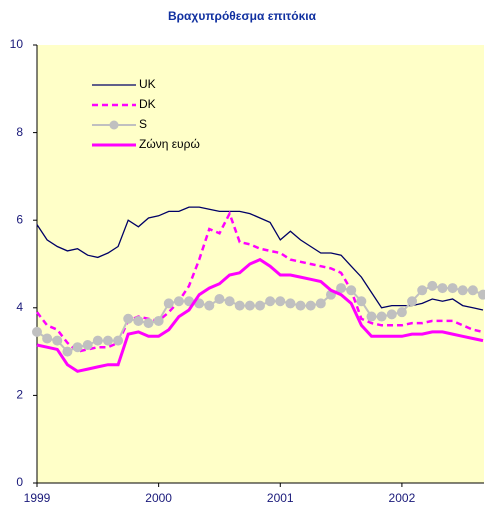  Describe the element at coordinates (402, 498) in the screenshot. I see `x-tick-label: 2002` at that location.